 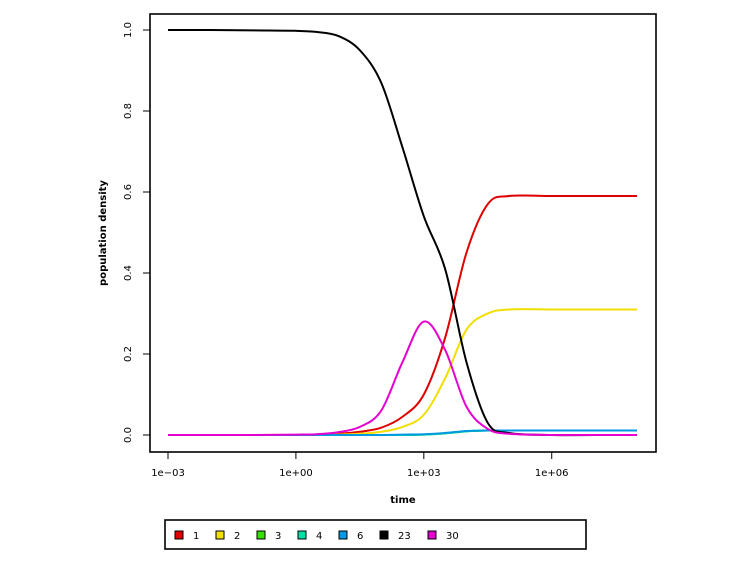 I want to click on x-axis: 1e−03 1e+00 1e+03 1e+06, so click(x=360, y=465).